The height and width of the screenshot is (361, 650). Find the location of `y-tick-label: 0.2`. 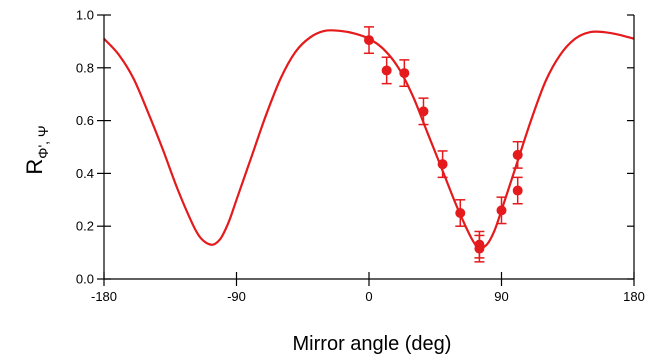

y-tick-label: 0.2 is located at coordinates (85, 226).